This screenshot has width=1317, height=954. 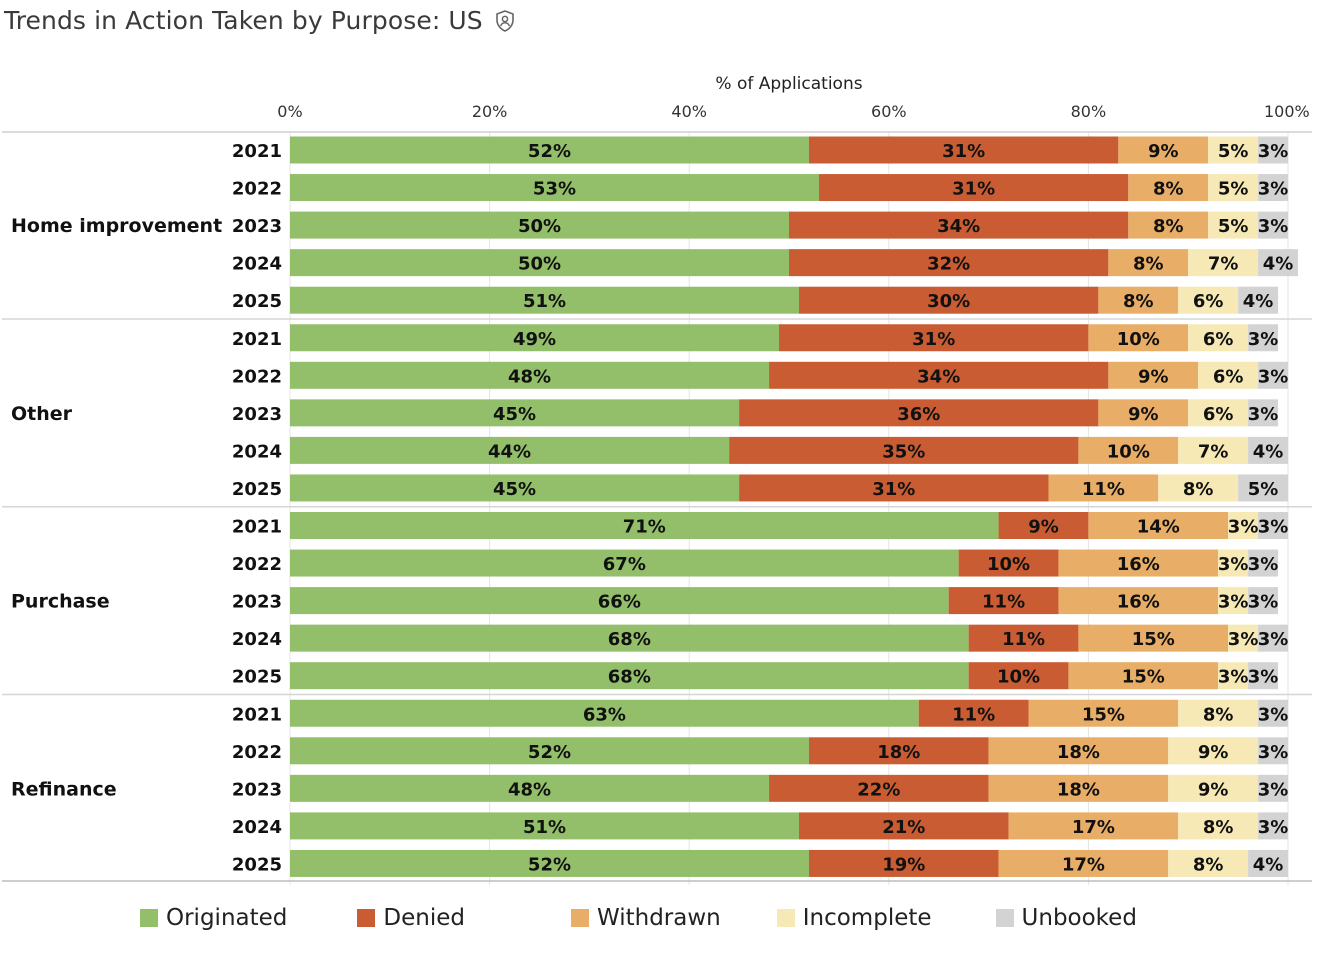 I want to click on data-label: 22%, so click(x=878, y=789).